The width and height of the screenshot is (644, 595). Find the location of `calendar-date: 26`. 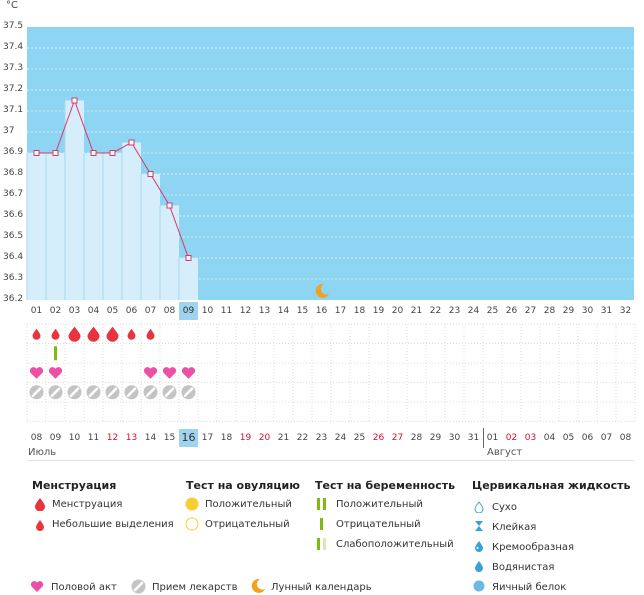

calendar-date: 26 is located at coordinates (378, 438).